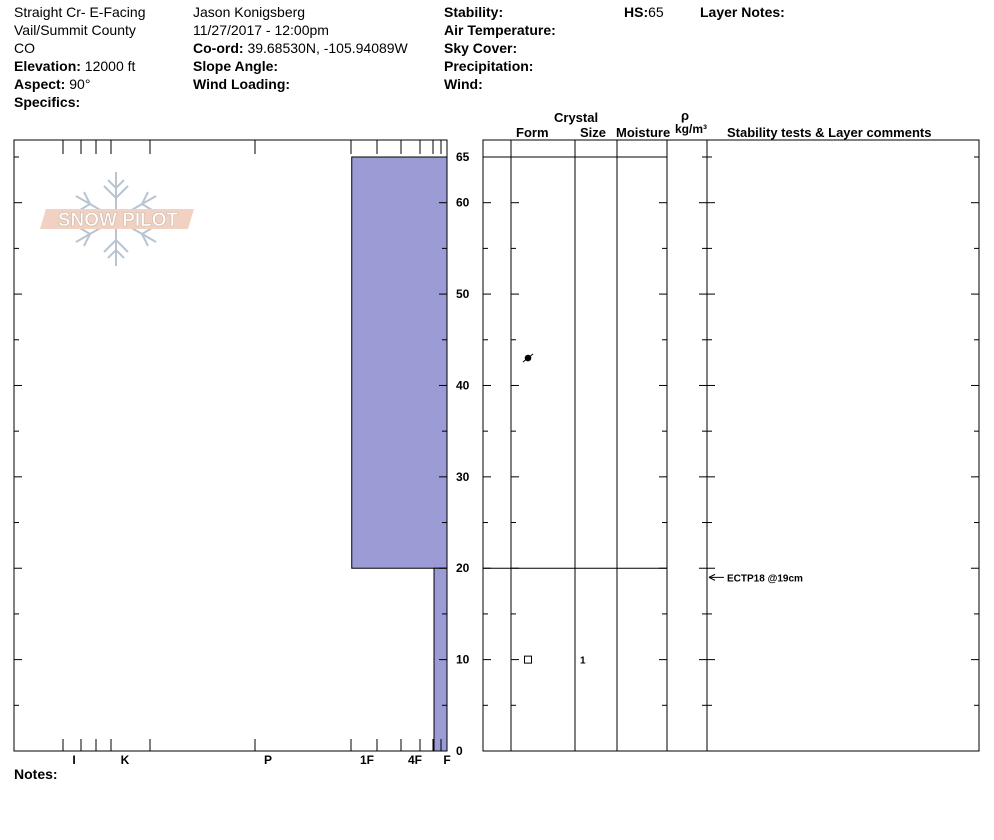 This screenshot has width=994, height=840. Describe the element at coordinates (36, 774) in the screenshot. I see `notes-label: Notes:` at that location.